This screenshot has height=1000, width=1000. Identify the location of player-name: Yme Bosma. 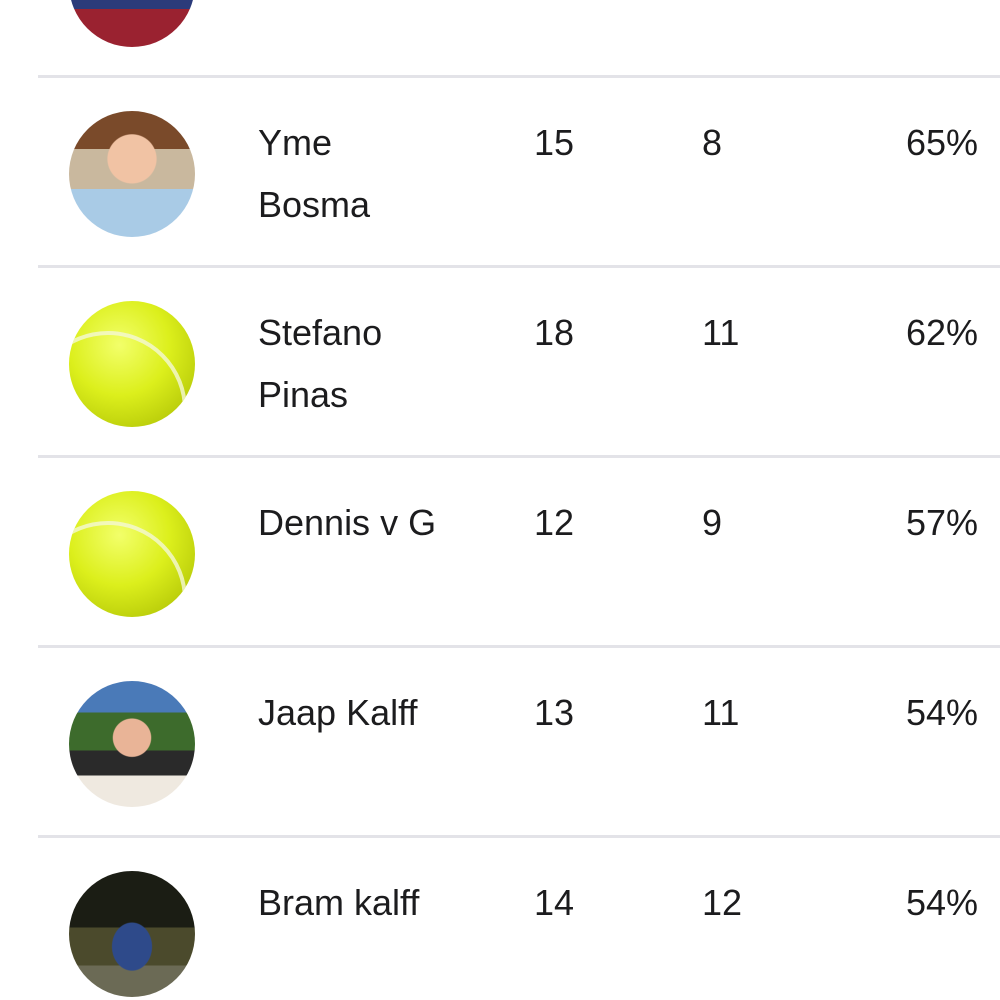
(373, 174).